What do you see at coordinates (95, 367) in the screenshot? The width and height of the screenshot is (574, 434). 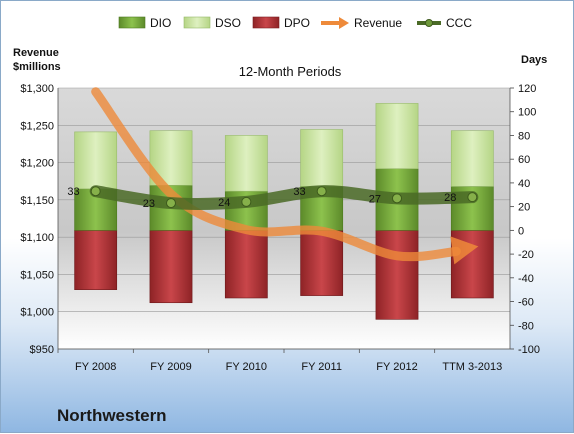 I see `category-label: FY 2008` at bounding box center [95, 367].